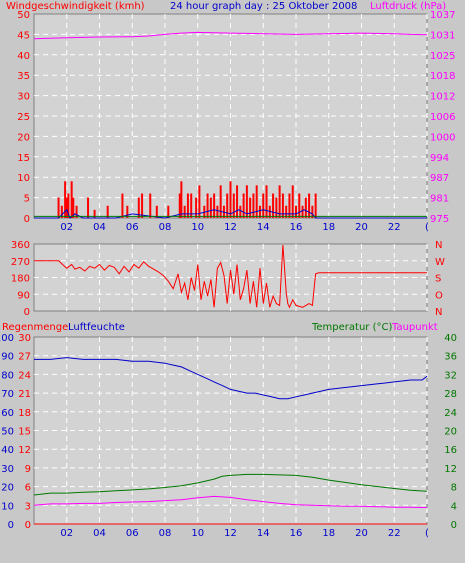 This screenshot has height=563, width=465. What do you see at coordinates (450, 357) in the screenshot?
I see `temperature-y-tick-label: 36` at bounding box center [450, 357].